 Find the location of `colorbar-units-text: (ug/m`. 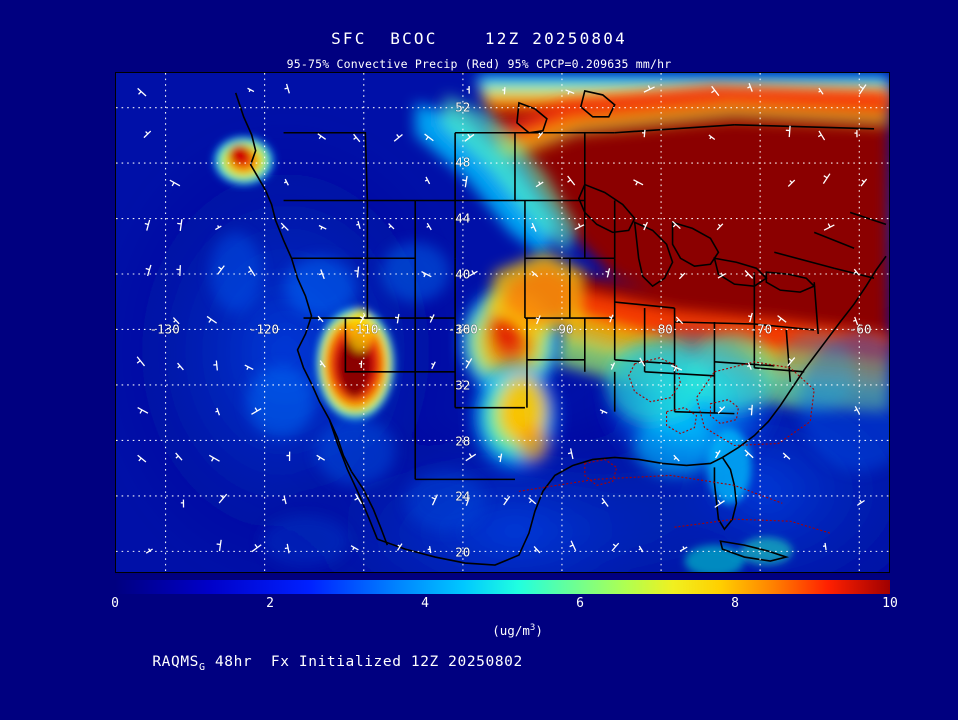

colorbar-units-text: (ug/m is located at coordinates (511, 631).